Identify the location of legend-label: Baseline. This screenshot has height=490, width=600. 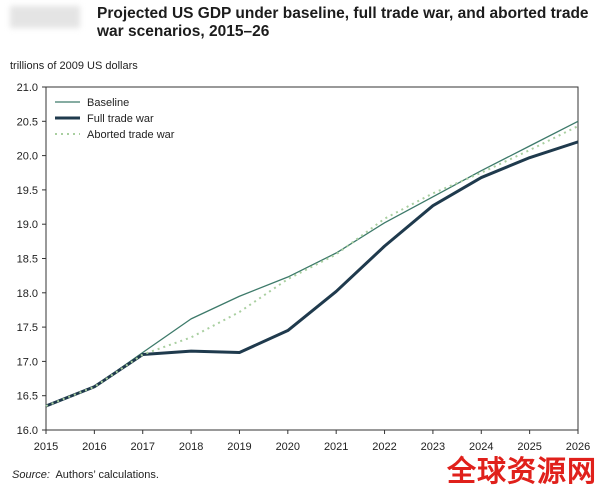
(108, 103).